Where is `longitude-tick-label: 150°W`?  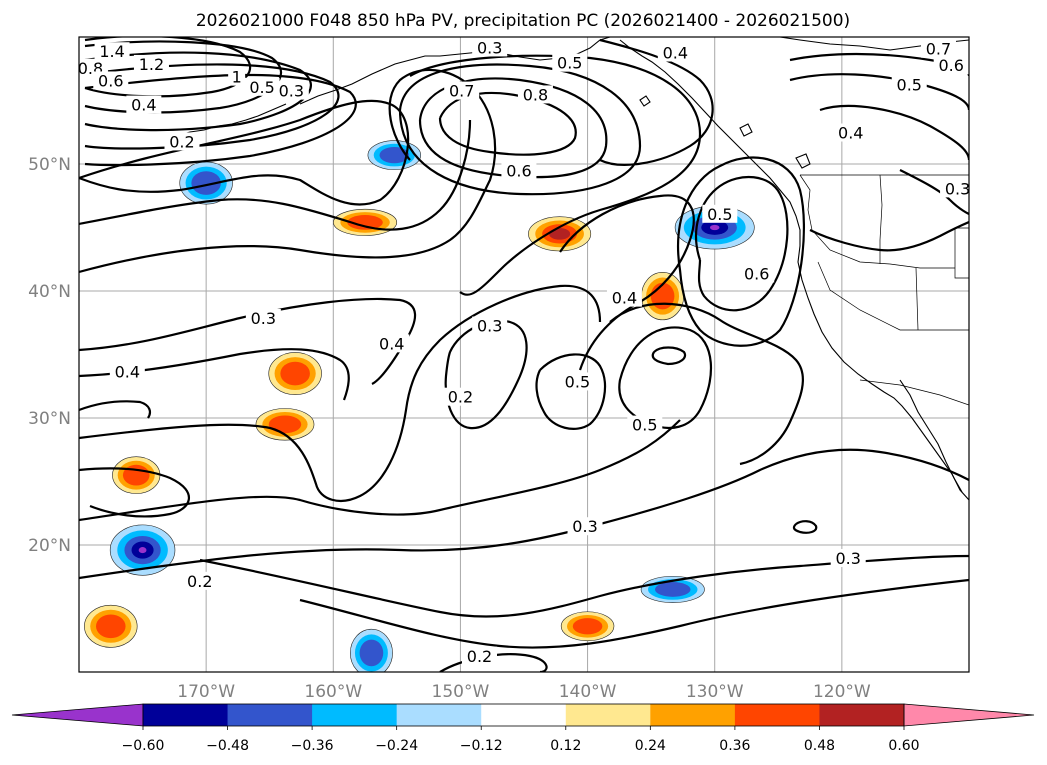 longitude-tick-label: 150°W is located at coordinates (461, 692).